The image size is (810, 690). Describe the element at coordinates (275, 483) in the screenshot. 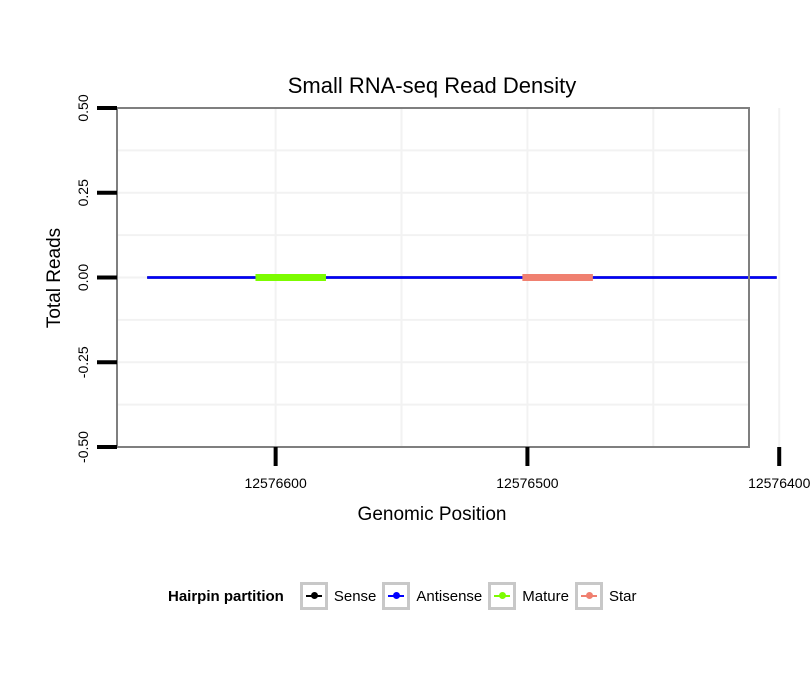

I see `x-tick-label: 12576600` at that location.